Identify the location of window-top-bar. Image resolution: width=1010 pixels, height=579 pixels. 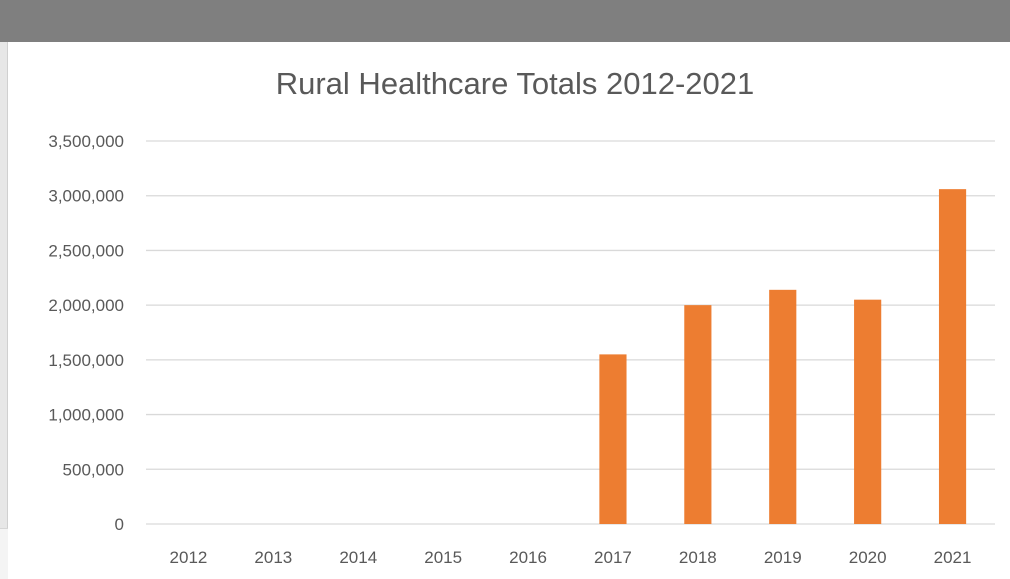
(505, 21).